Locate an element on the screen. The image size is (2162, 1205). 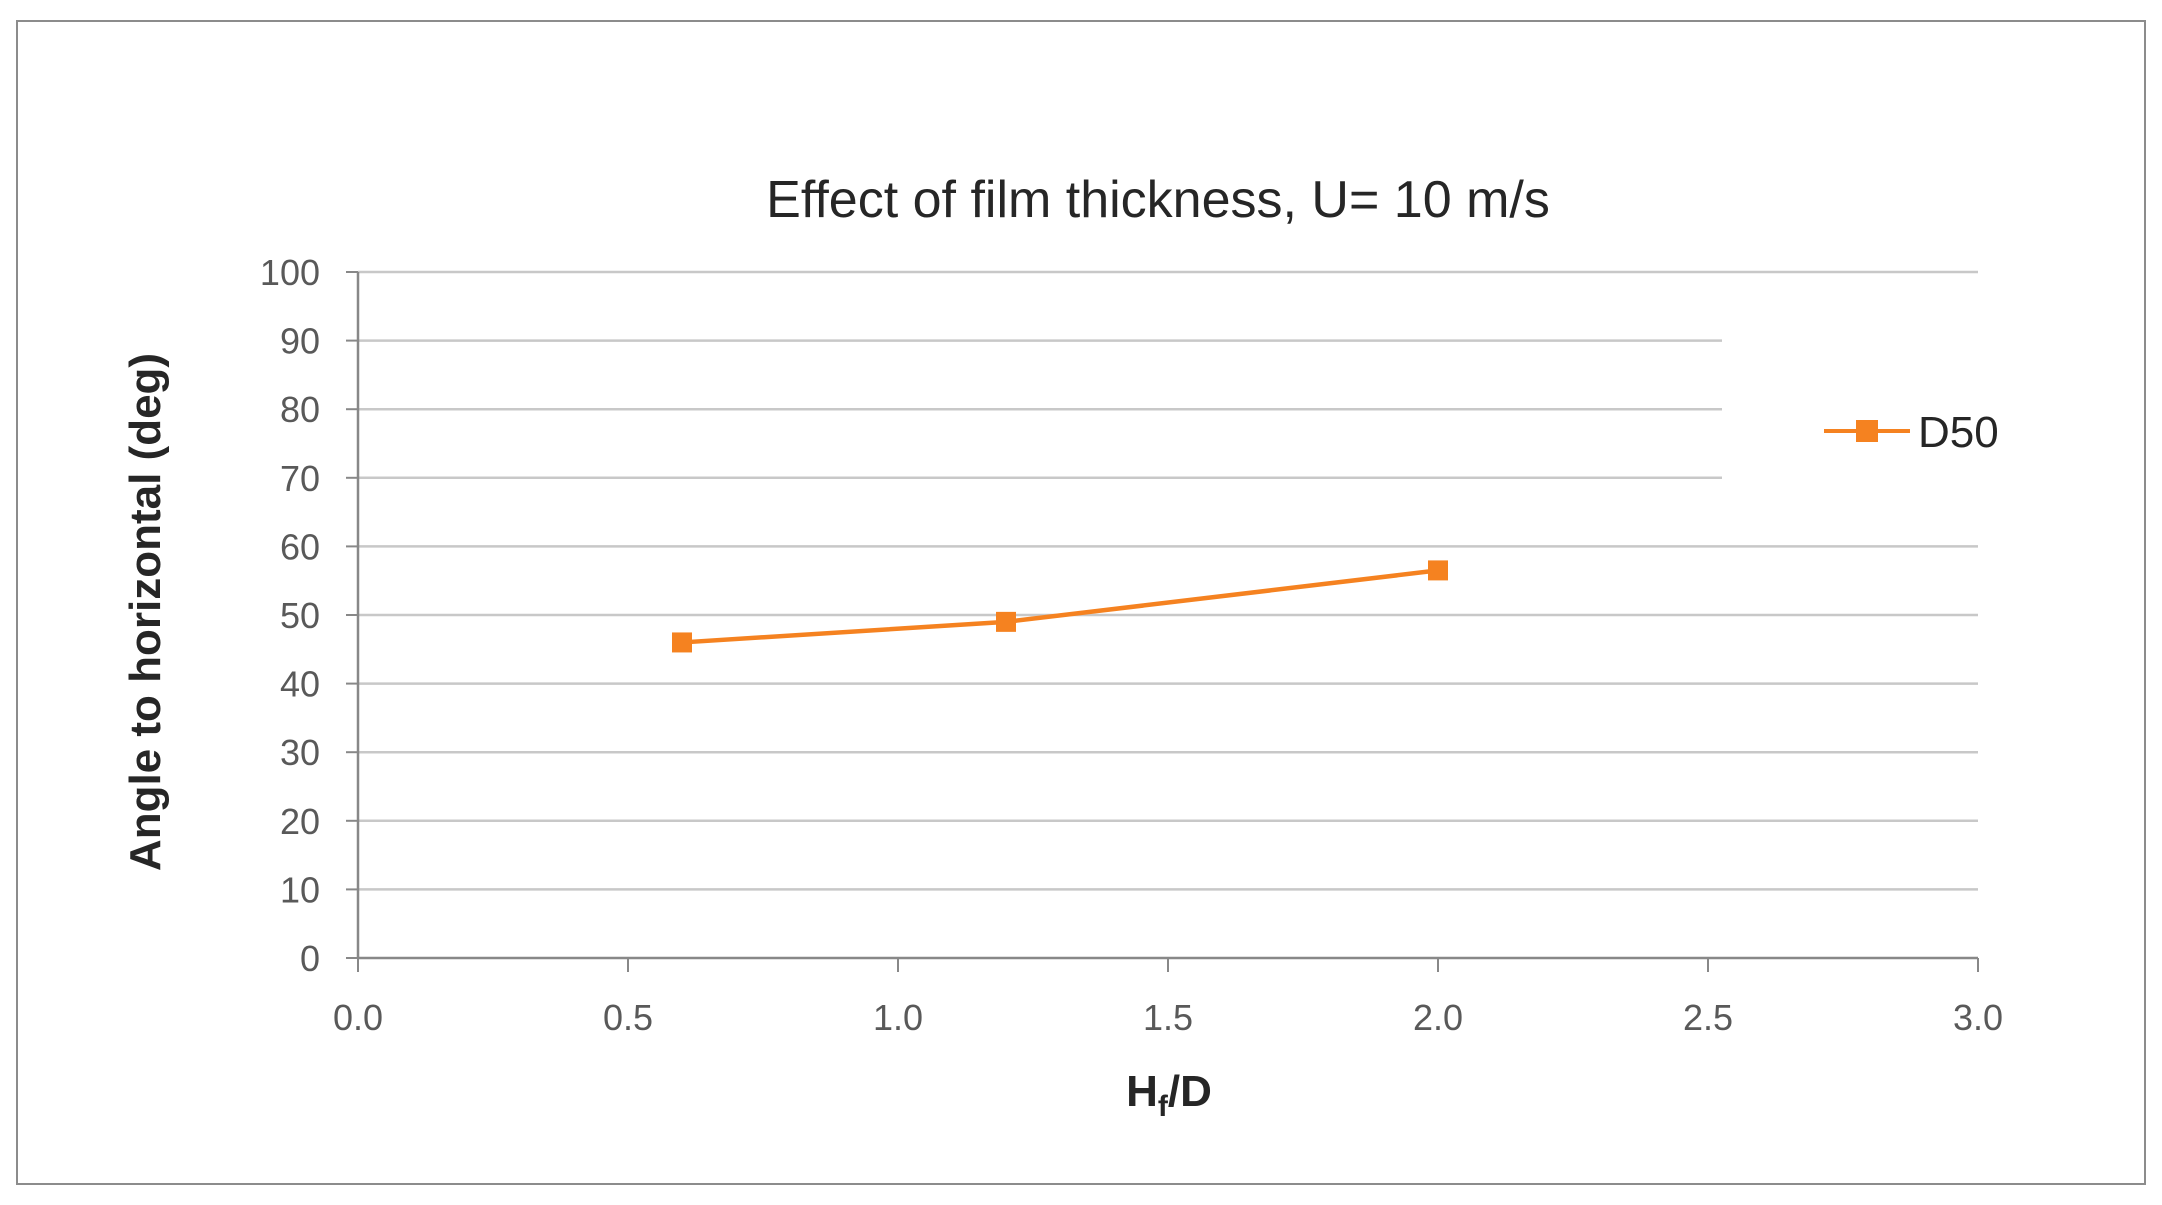
x-axis-title-tail: /D is located at coordinates (1190, 1091).